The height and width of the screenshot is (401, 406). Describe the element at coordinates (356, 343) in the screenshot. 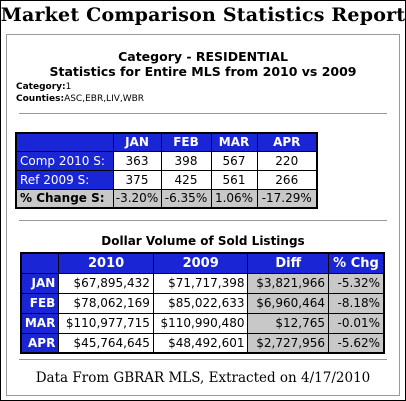

I see `table-cell: -5.62%` at that location.